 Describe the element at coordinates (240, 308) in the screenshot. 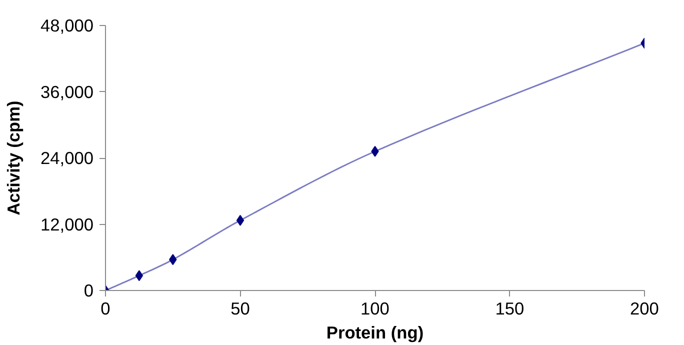

I see `x-tick-label: 50` at that location.